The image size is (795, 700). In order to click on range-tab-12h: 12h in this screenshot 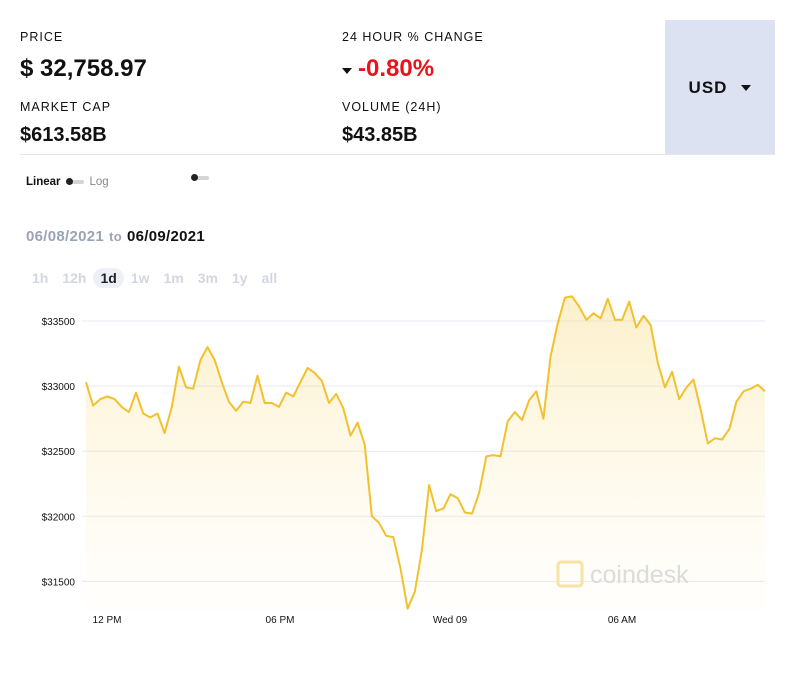, I will do `click(74, 278)`.